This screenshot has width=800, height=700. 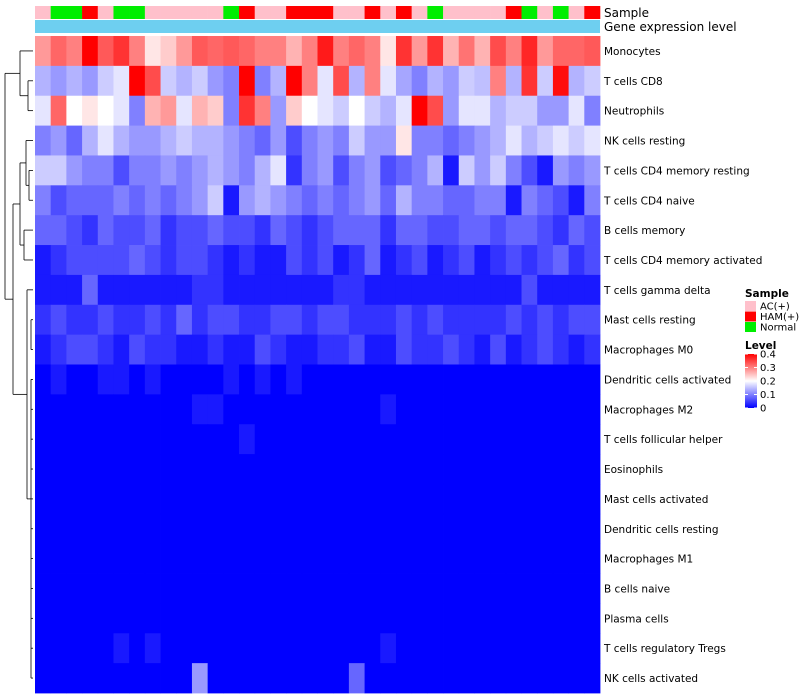 I want to click on row-label: T cells gamma delta, so click(x=657, y=291).